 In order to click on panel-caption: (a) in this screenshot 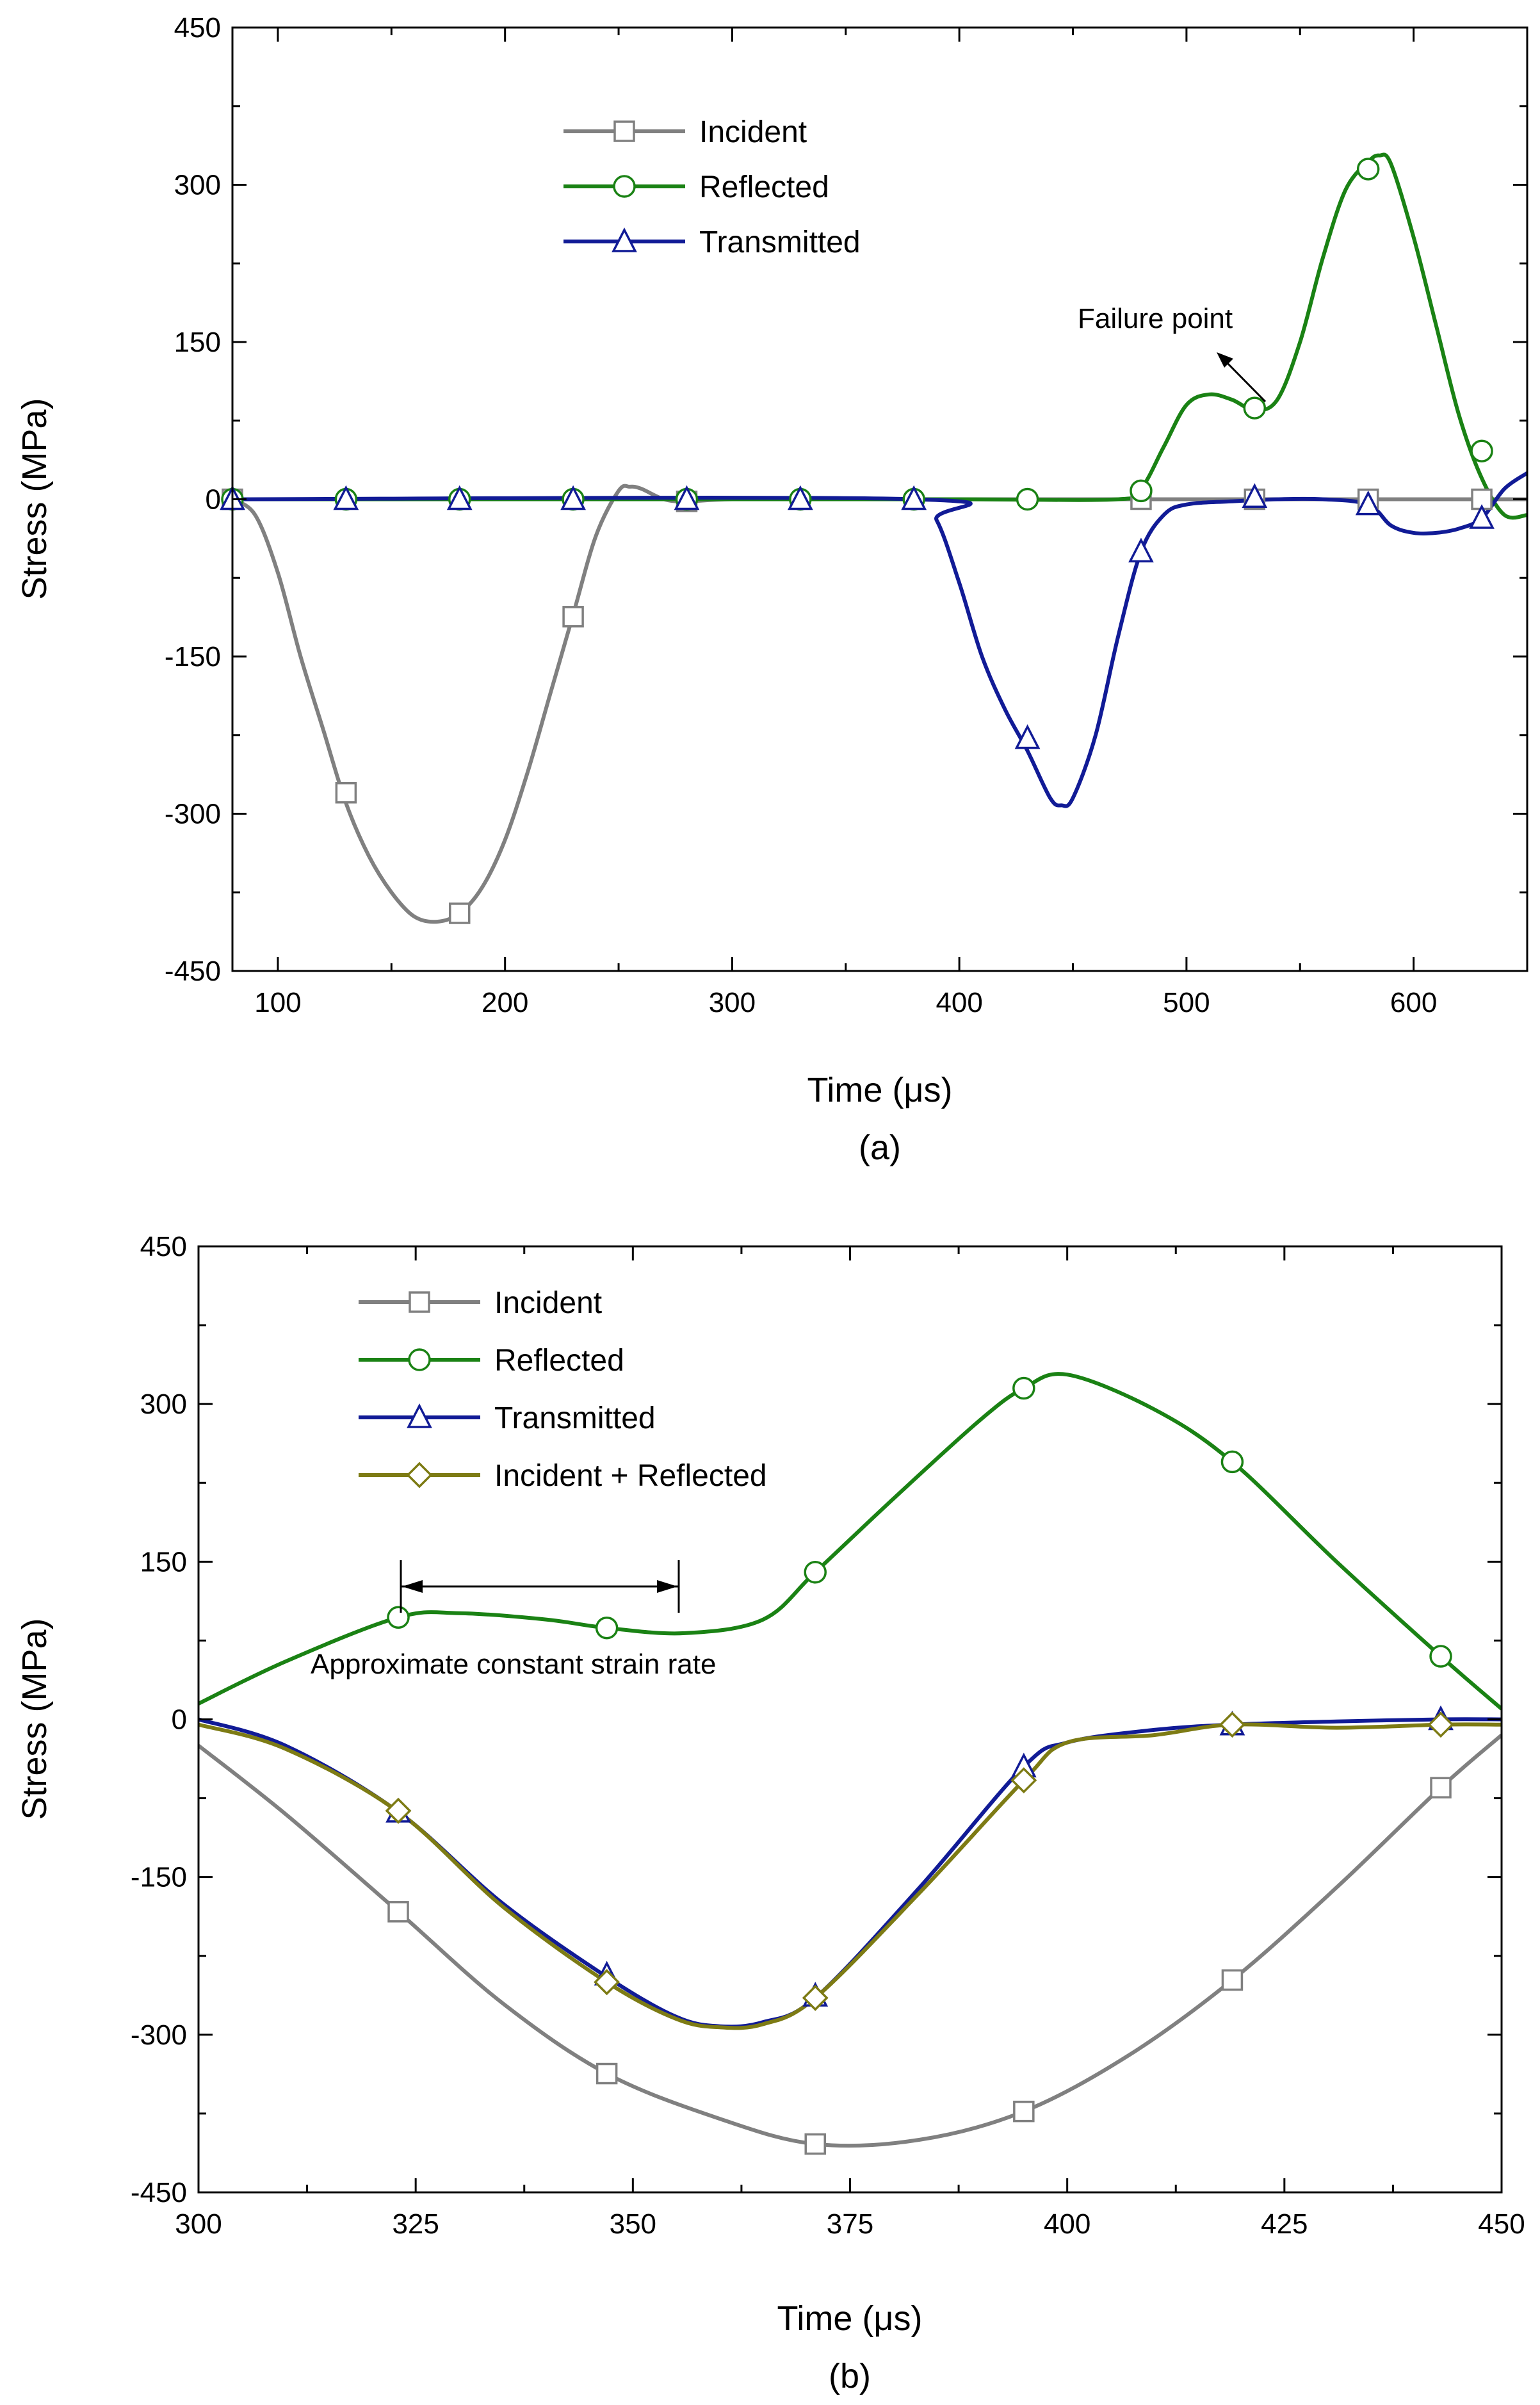, I will do `click(880, 1148)`.